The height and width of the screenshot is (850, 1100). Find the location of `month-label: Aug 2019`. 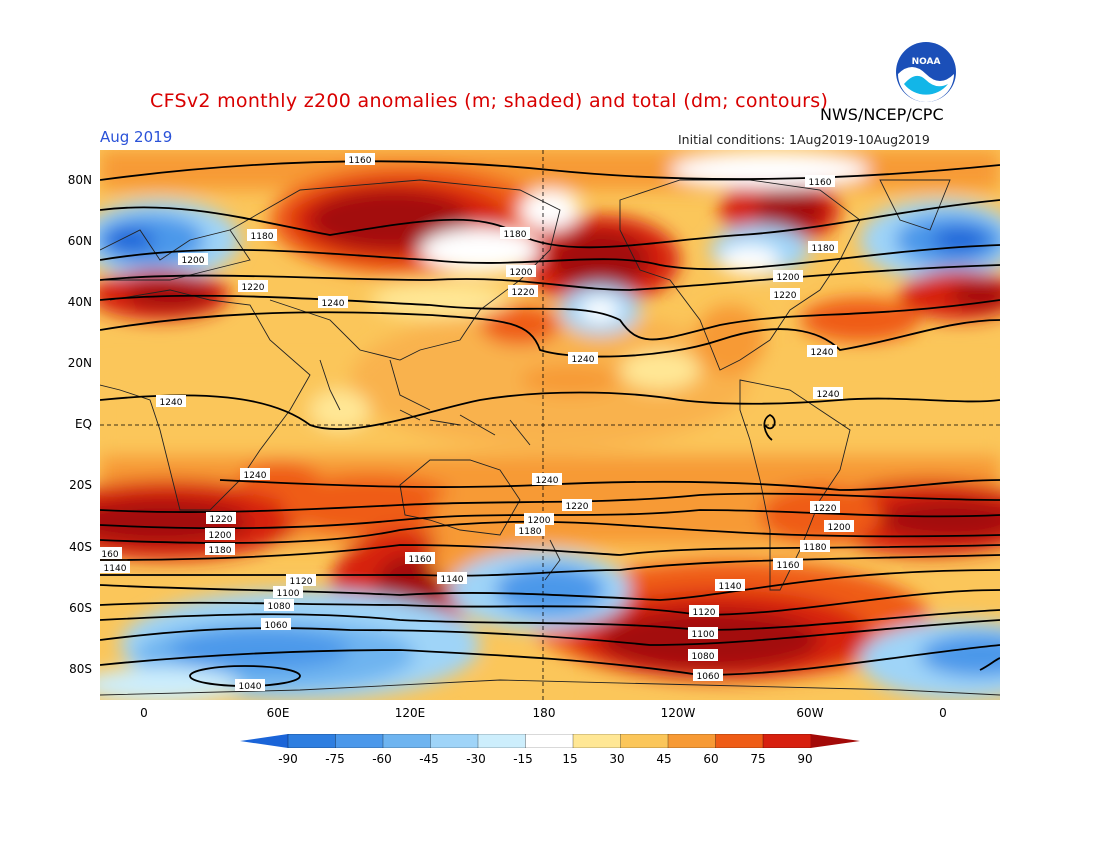

month-label: Aug 2019 is located at coordinates (136, 137).